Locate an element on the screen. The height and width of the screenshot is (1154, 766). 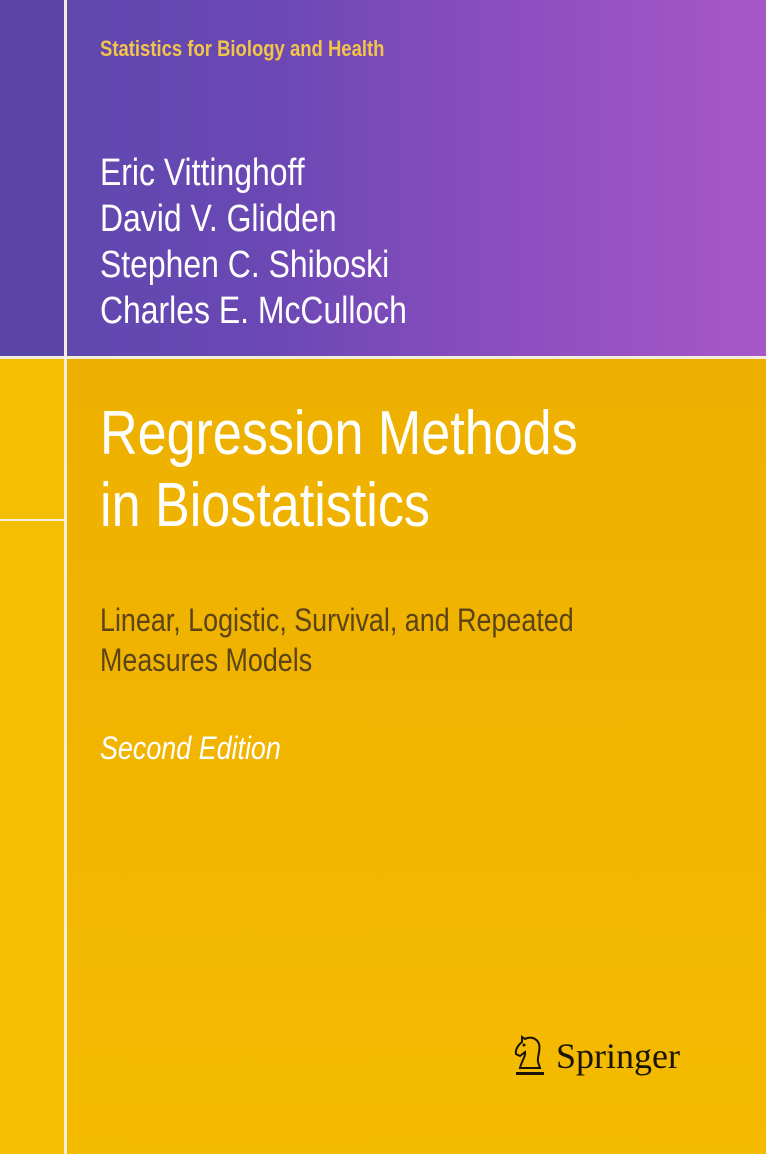
strip-divider is located at coordinates (32, 520).